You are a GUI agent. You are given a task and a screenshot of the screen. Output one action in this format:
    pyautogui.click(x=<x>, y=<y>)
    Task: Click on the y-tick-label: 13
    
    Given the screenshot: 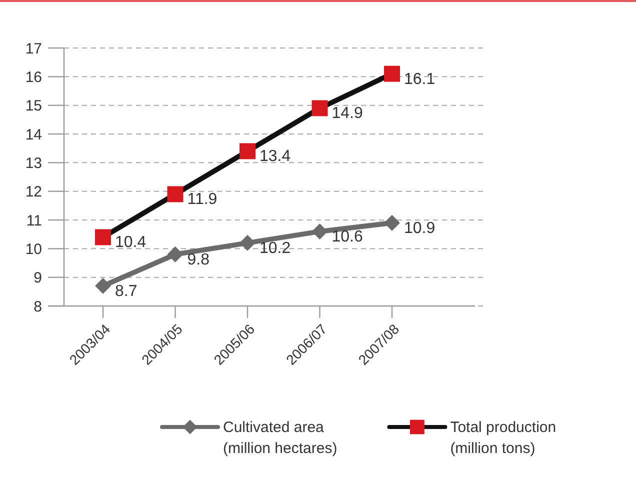 What is the action you would take?
    pyautogui.click(x=33, y=163)
    